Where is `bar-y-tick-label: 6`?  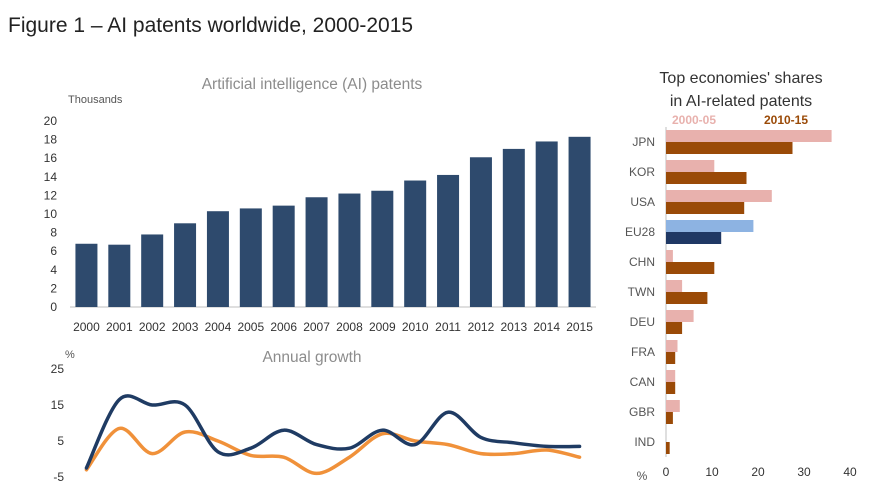 bar-y-tick-label: 6 is located at coordinates (53, 251).